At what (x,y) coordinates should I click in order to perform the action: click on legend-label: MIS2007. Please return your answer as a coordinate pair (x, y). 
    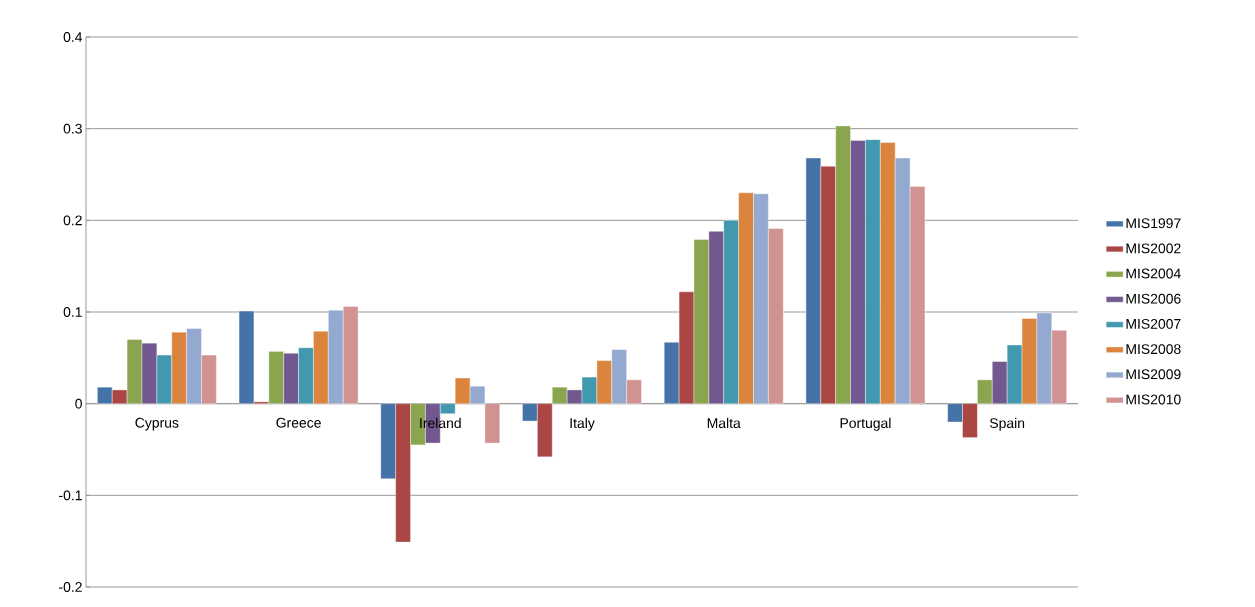
    Looking at the image, I should click on (1153, 323).